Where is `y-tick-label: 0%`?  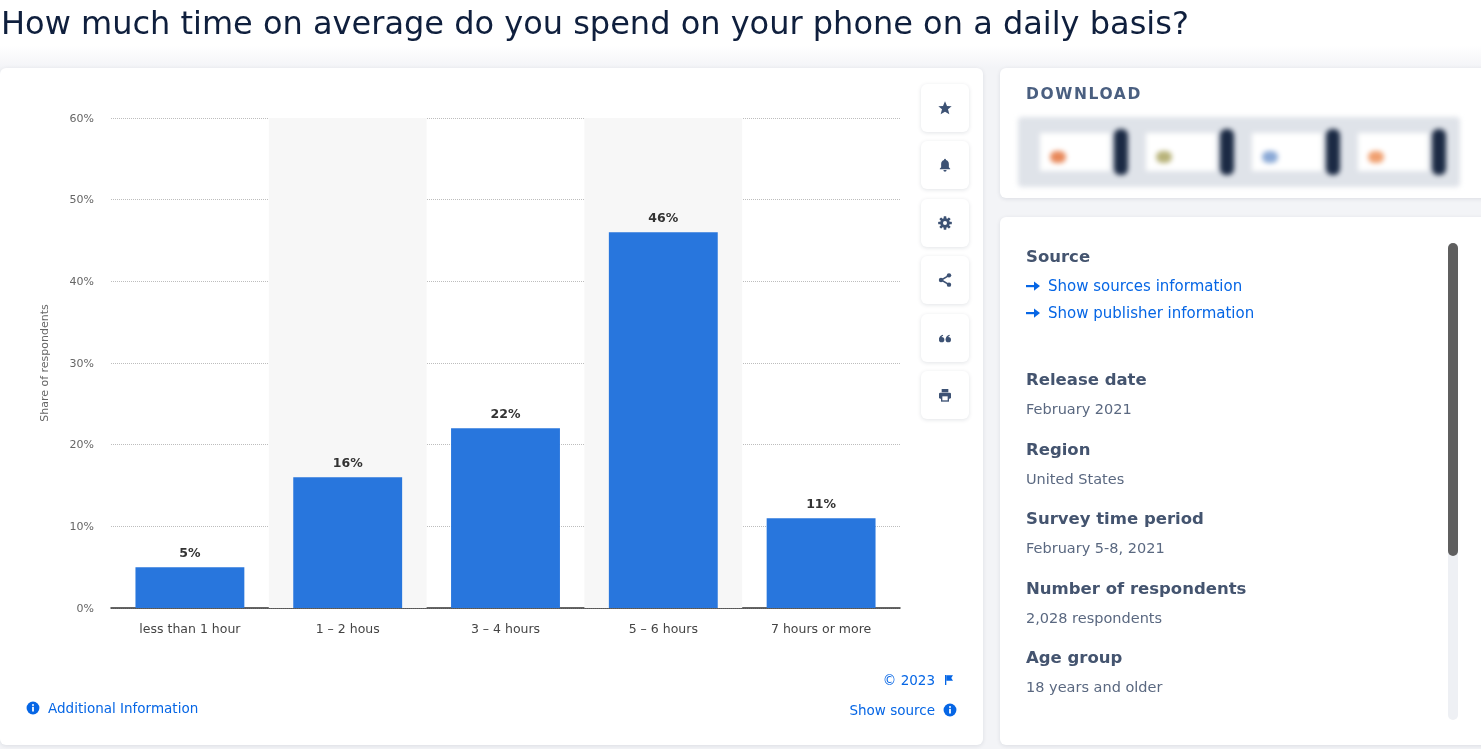 y-tick-label: 0% is located at coordinates (85, 608).